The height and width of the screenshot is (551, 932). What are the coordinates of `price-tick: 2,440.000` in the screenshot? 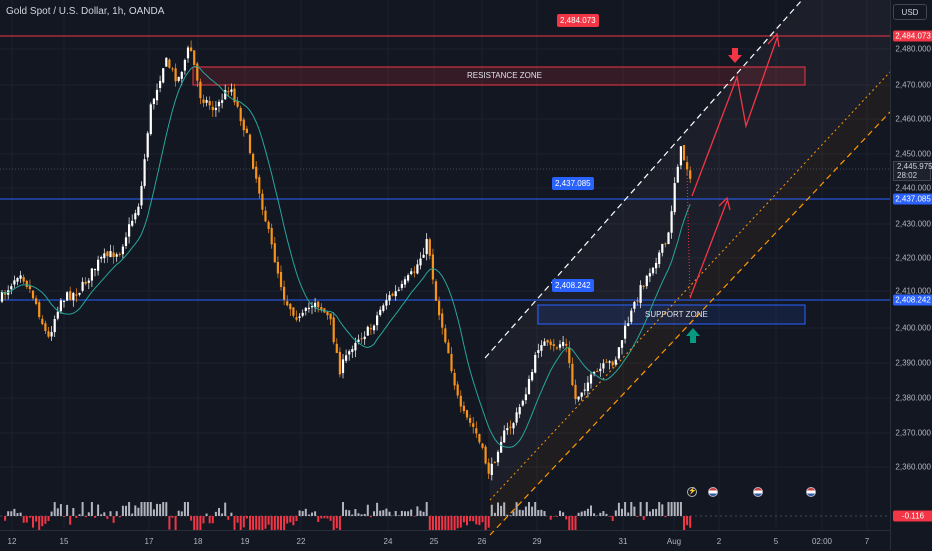 It's located at (913, 188).